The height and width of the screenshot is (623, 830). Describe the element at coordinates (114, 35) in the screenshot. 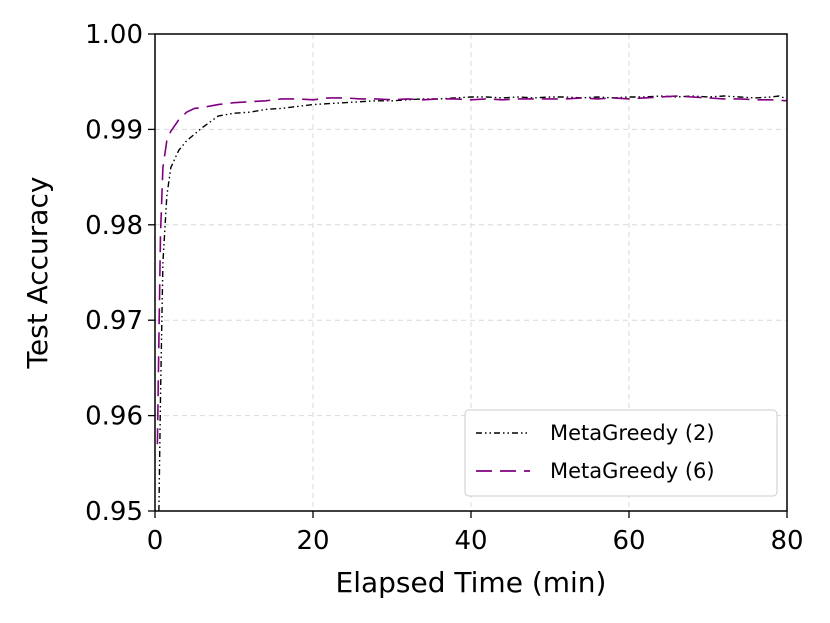

I see `y-tick-label: 1.00` at that location.